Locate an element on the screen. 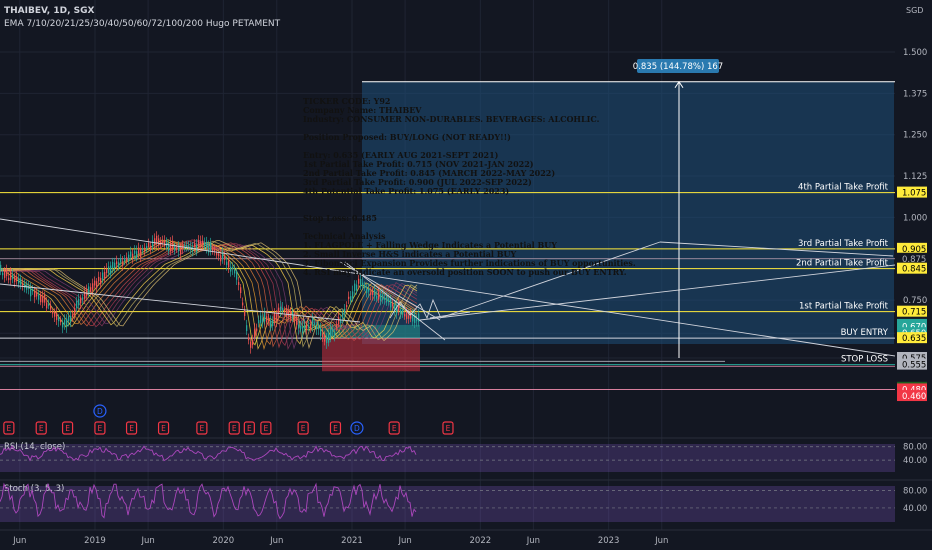 This screenshot has height=550, width=932. time-tick-label: Jun is located at coordinates (19, 541).